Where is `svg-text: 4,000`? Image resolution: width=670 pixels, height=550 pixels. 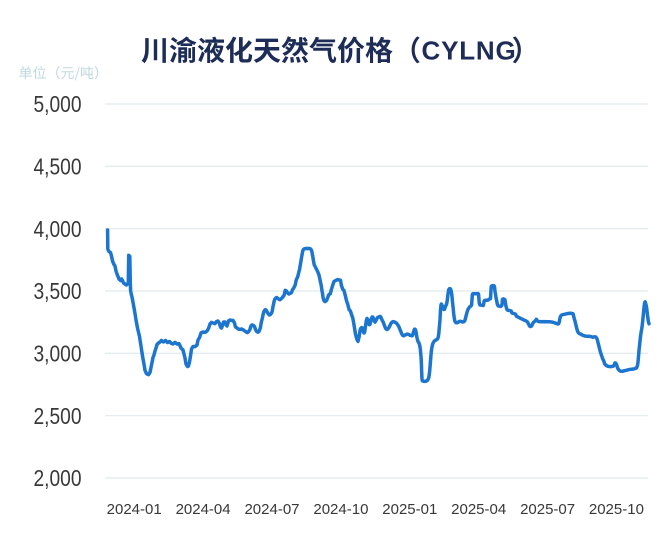 svg-text: 4,000 is located at coordinates (58, 229).